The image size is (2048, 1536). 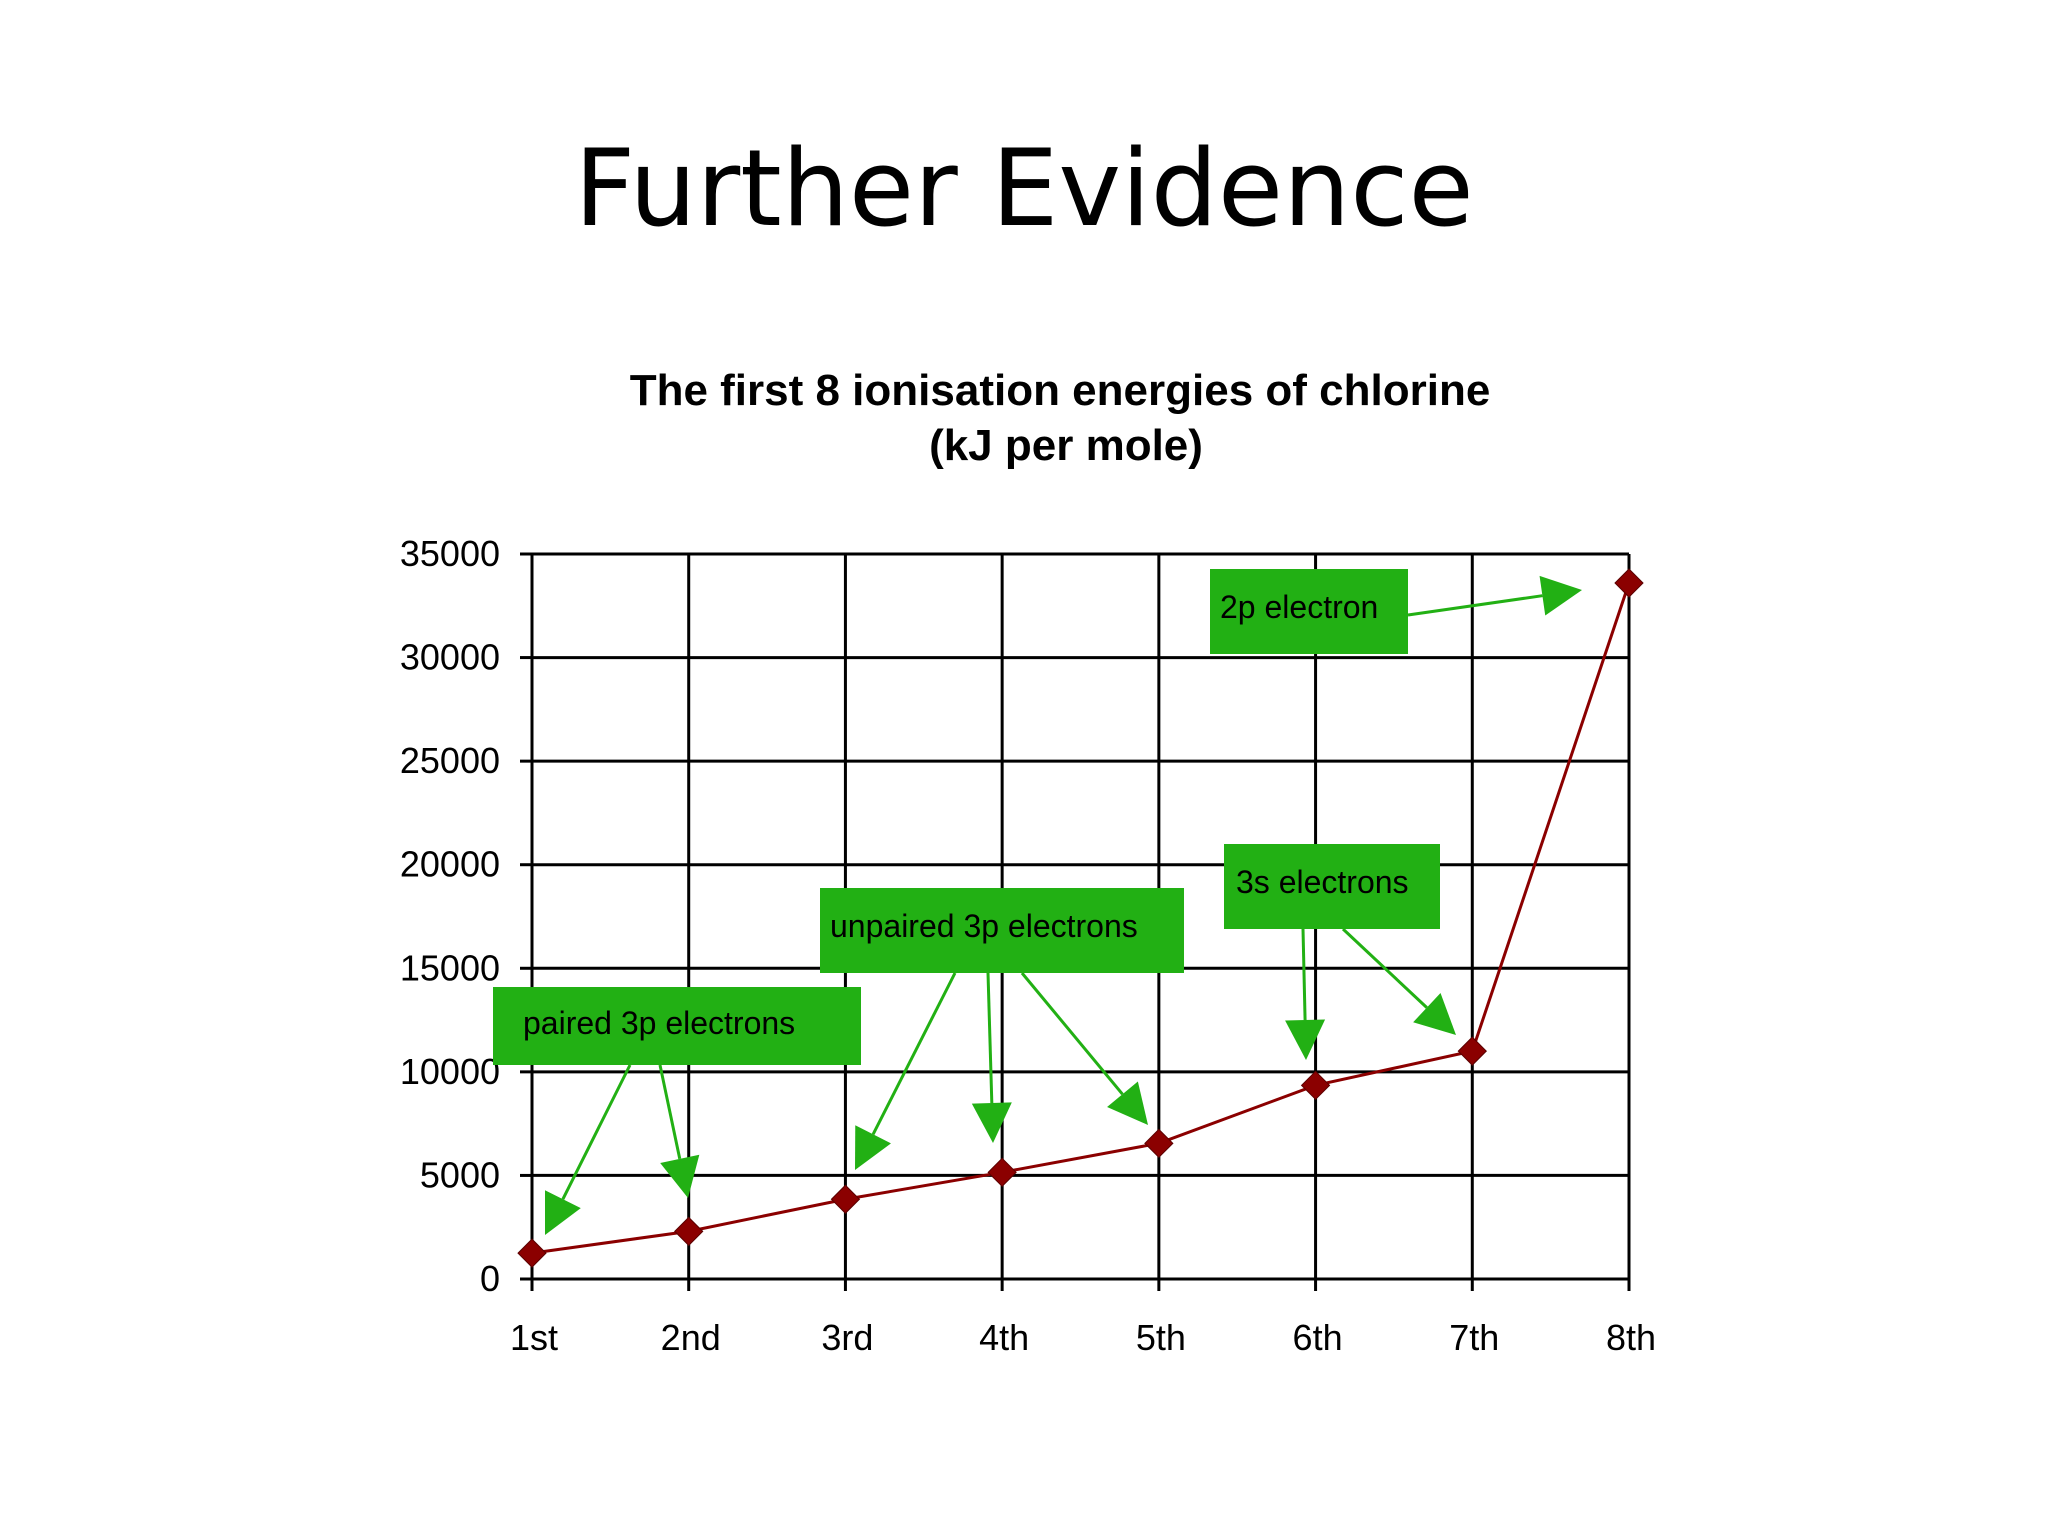 What do you see at coordinates (1315, 1085) in the screenshot?
I see `data-point-6th` at bounding box center [1315, 1085].